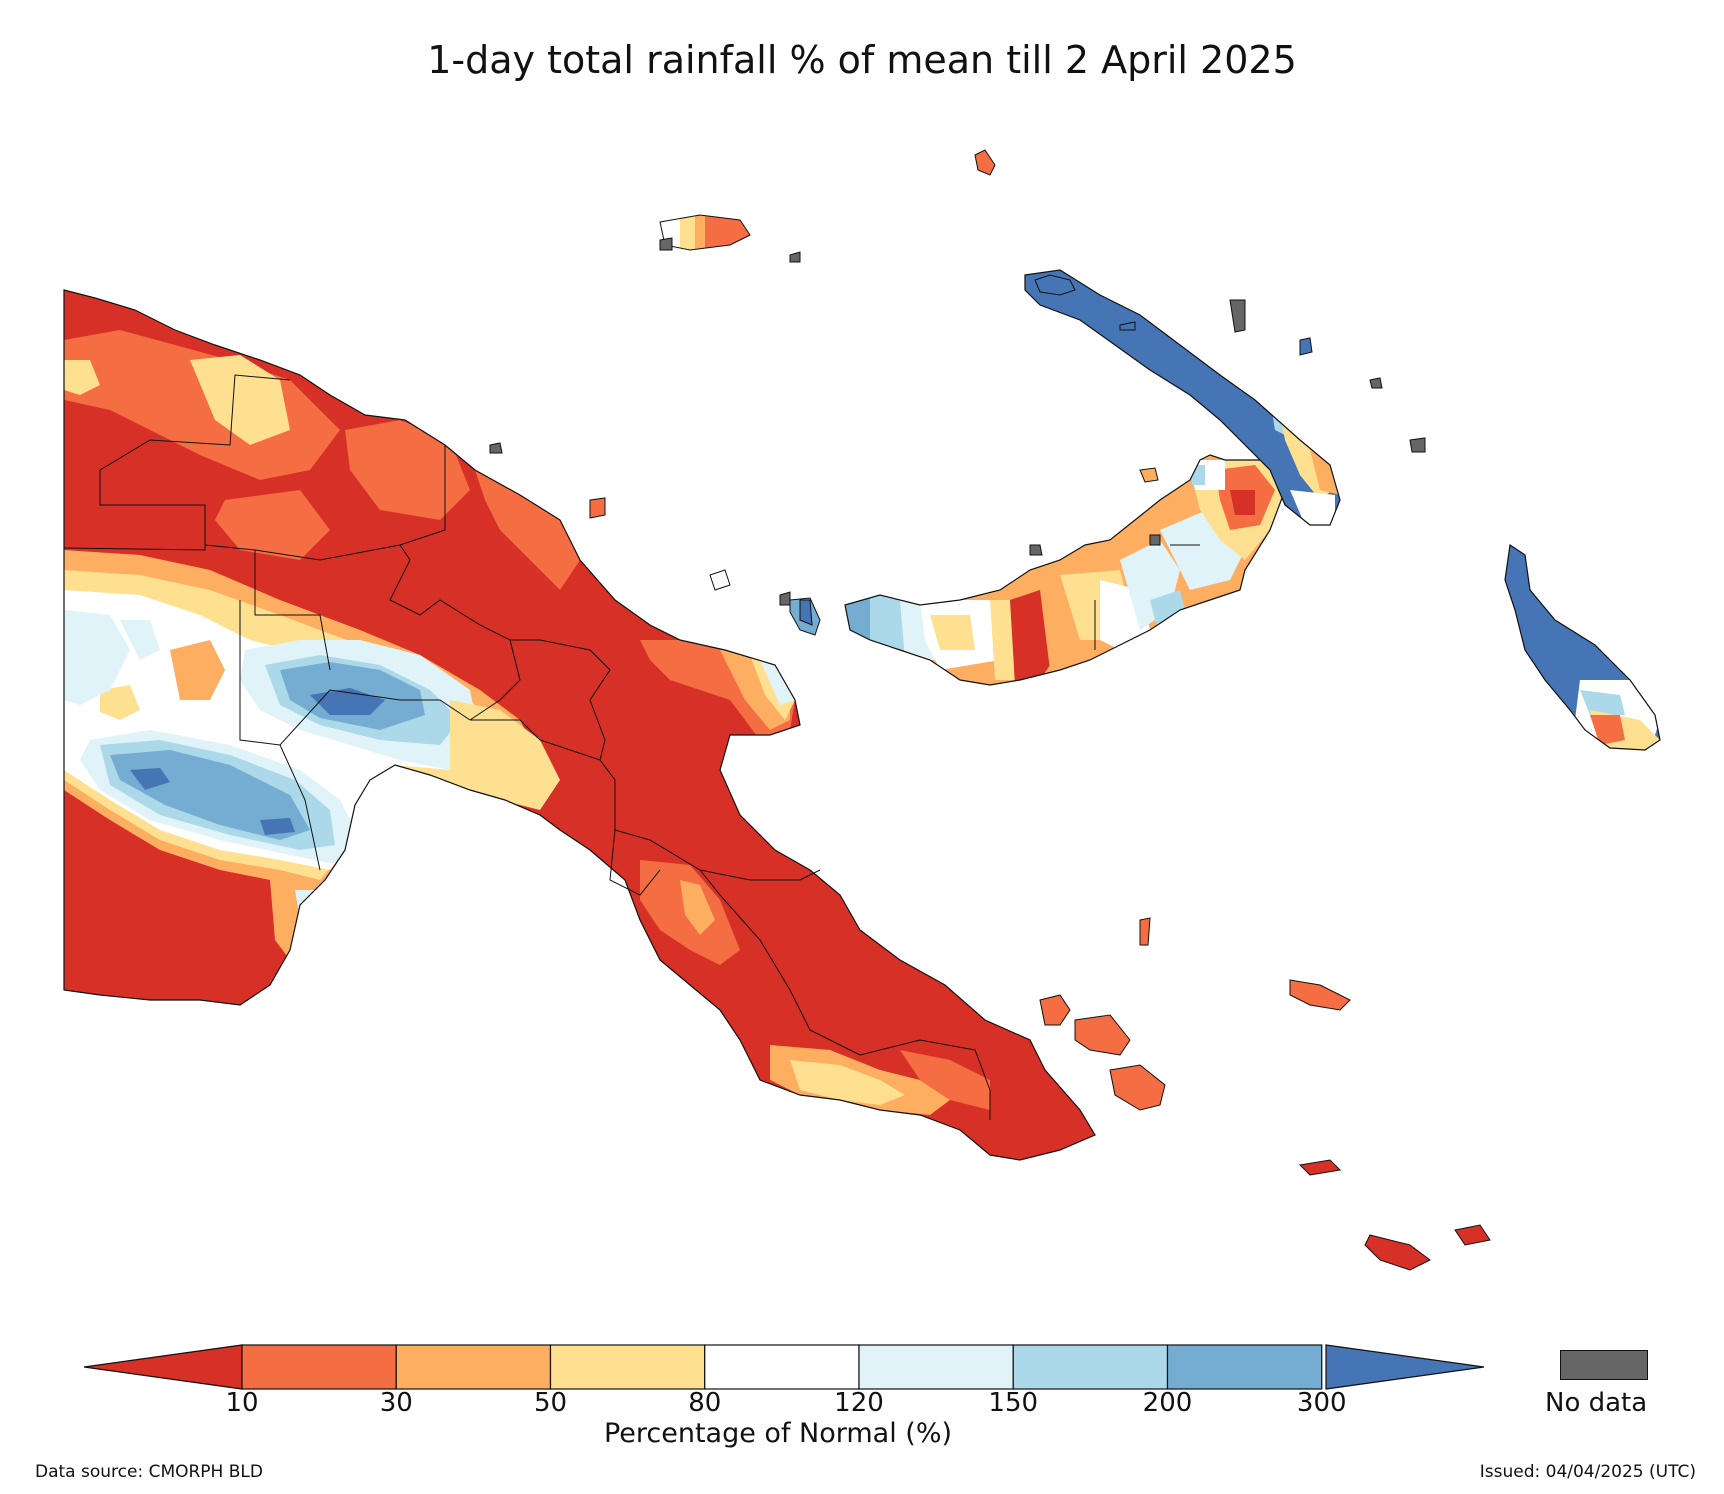 The height and width of the screenshot is (1494, 1724). I want to click on data-source: Data source: CMORPH BLD, so click(149, 1472).